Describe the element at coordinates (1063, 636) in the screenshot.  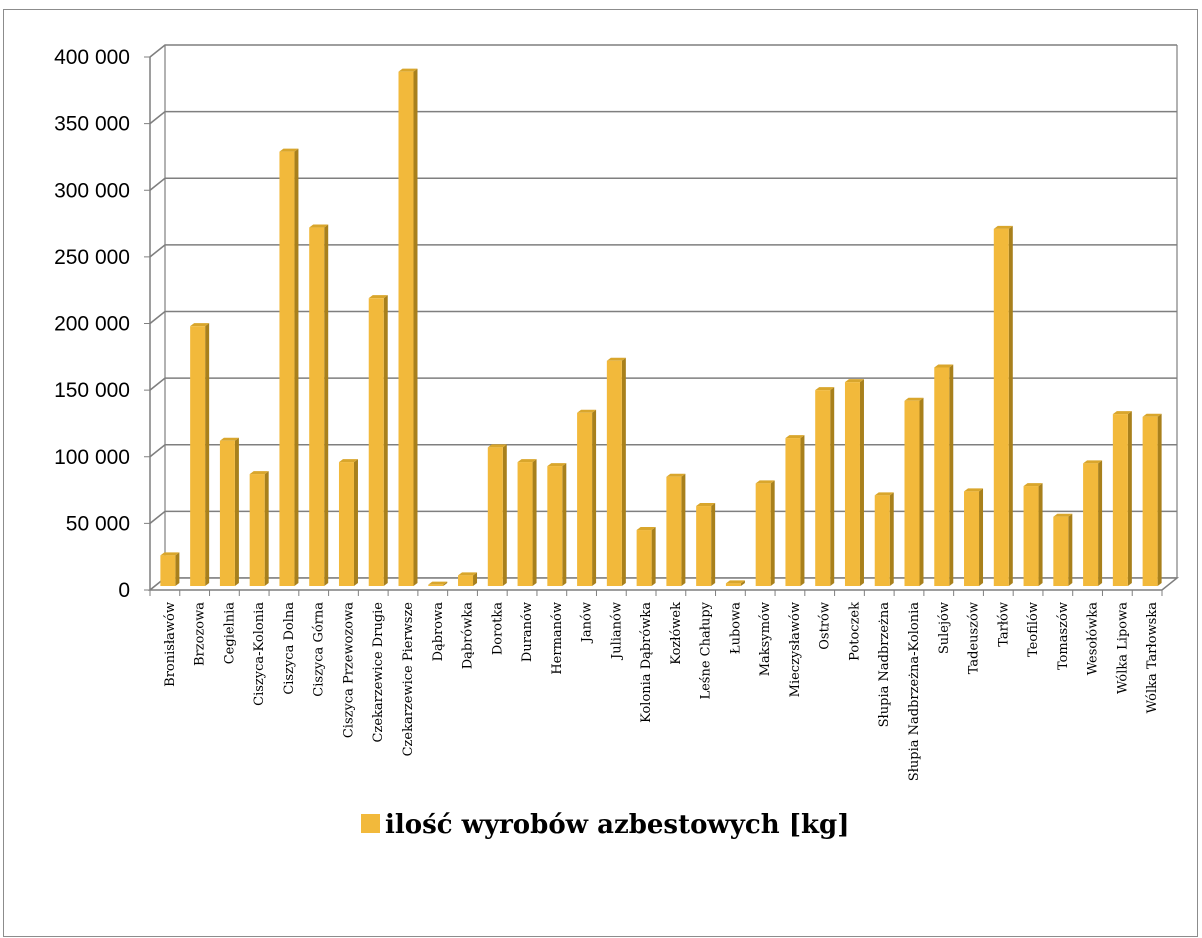
I see `x-tick-label: Tomaszów` at that location.